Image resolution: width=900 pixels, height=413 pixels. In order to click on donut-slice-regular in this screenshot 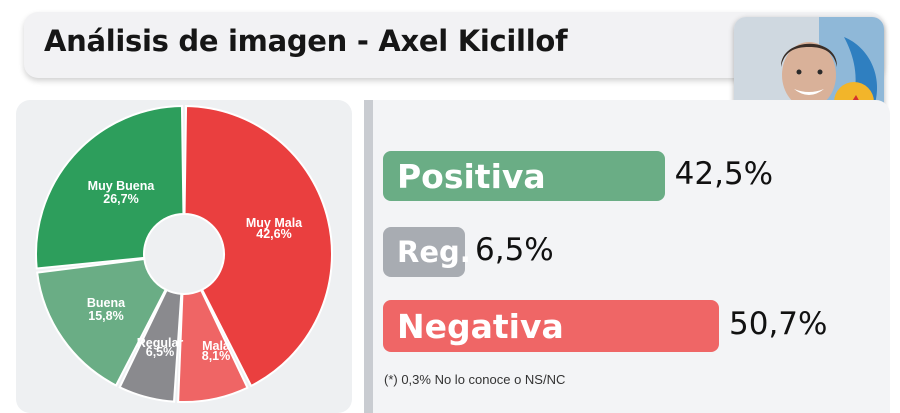, I will do `click(150, 345)`.